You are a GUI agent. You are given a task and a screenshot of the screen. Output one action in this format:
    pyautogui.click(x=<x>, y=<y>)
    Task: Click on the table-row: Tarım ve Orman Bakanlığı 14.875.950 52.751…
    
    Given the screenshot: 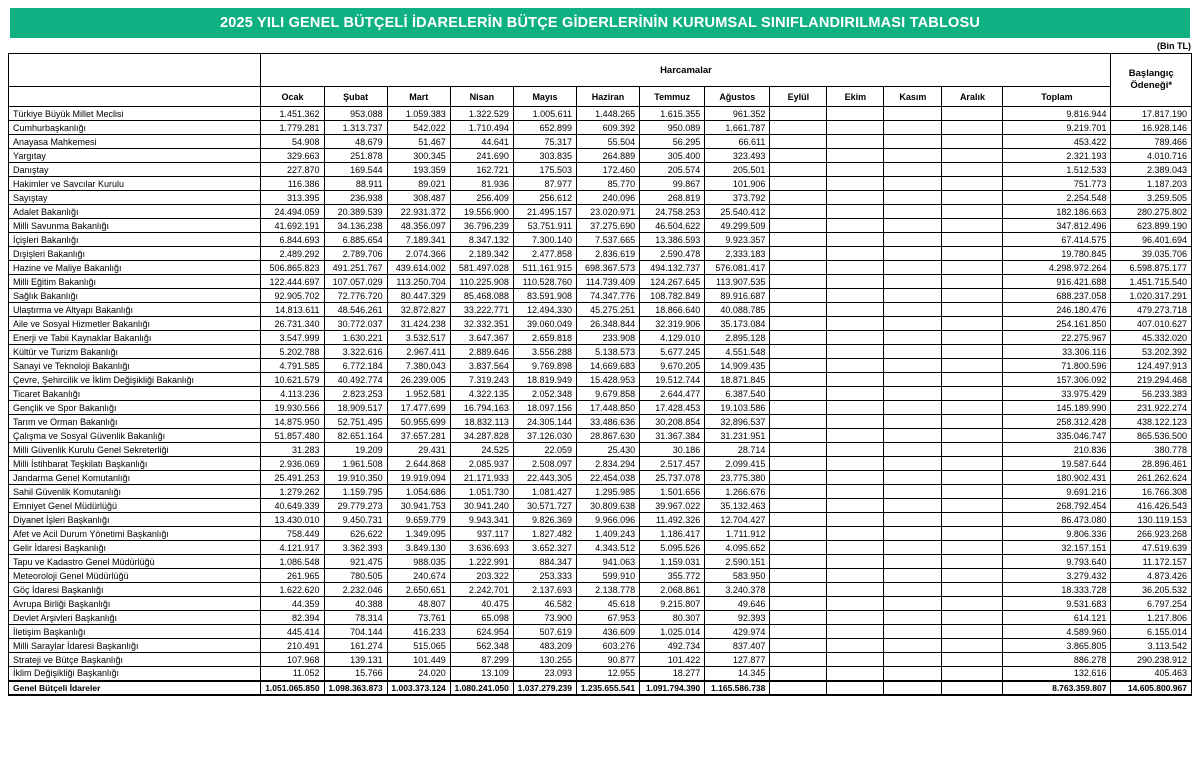 What is the action you would take?
    pyautogui.click(x=599, y=421)
    